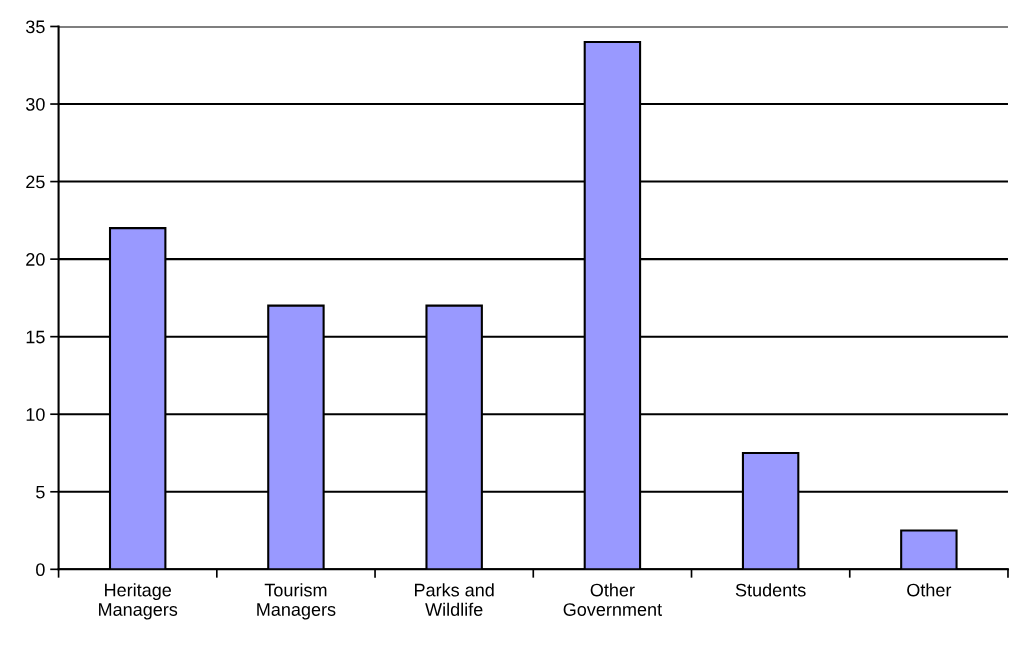 The height and width of the screenshot is (662, 1010). What do you see at coordinates (770, 590) in the screenshot?
I see `x-tick-label: Students` at bounding box center [770, 590].